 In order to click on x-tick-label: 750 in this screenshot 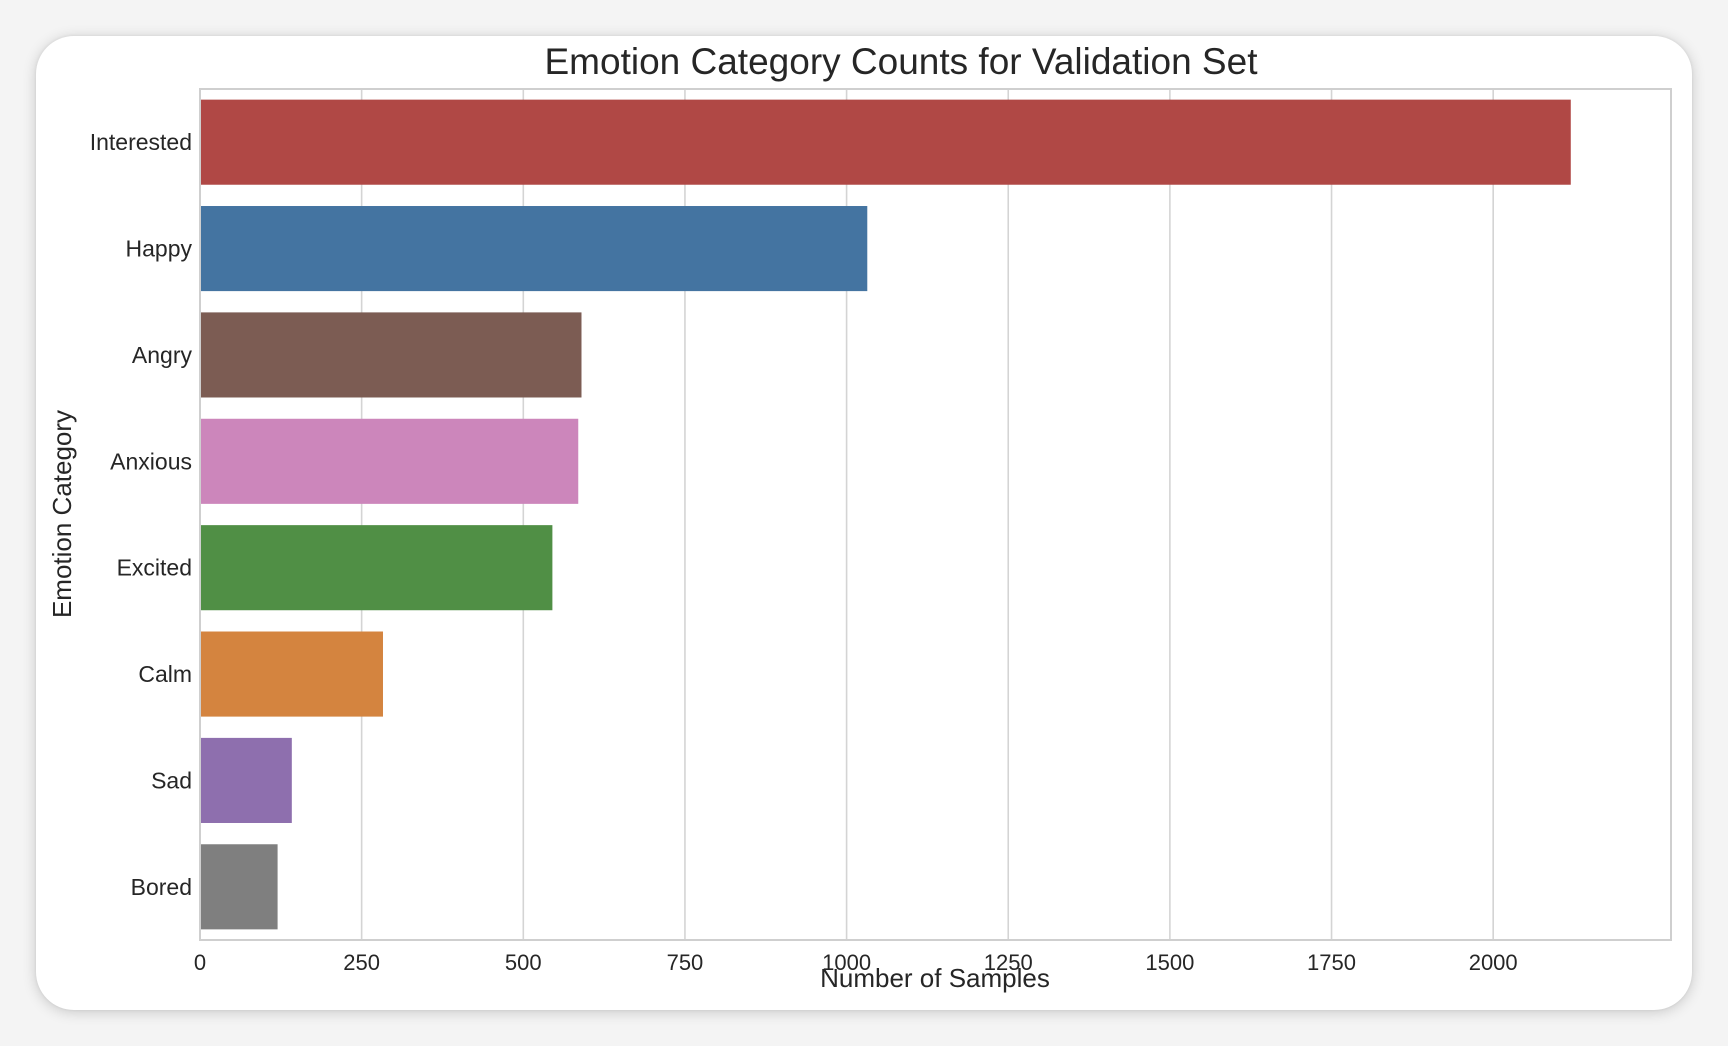, I will do `click(685, 962)`.